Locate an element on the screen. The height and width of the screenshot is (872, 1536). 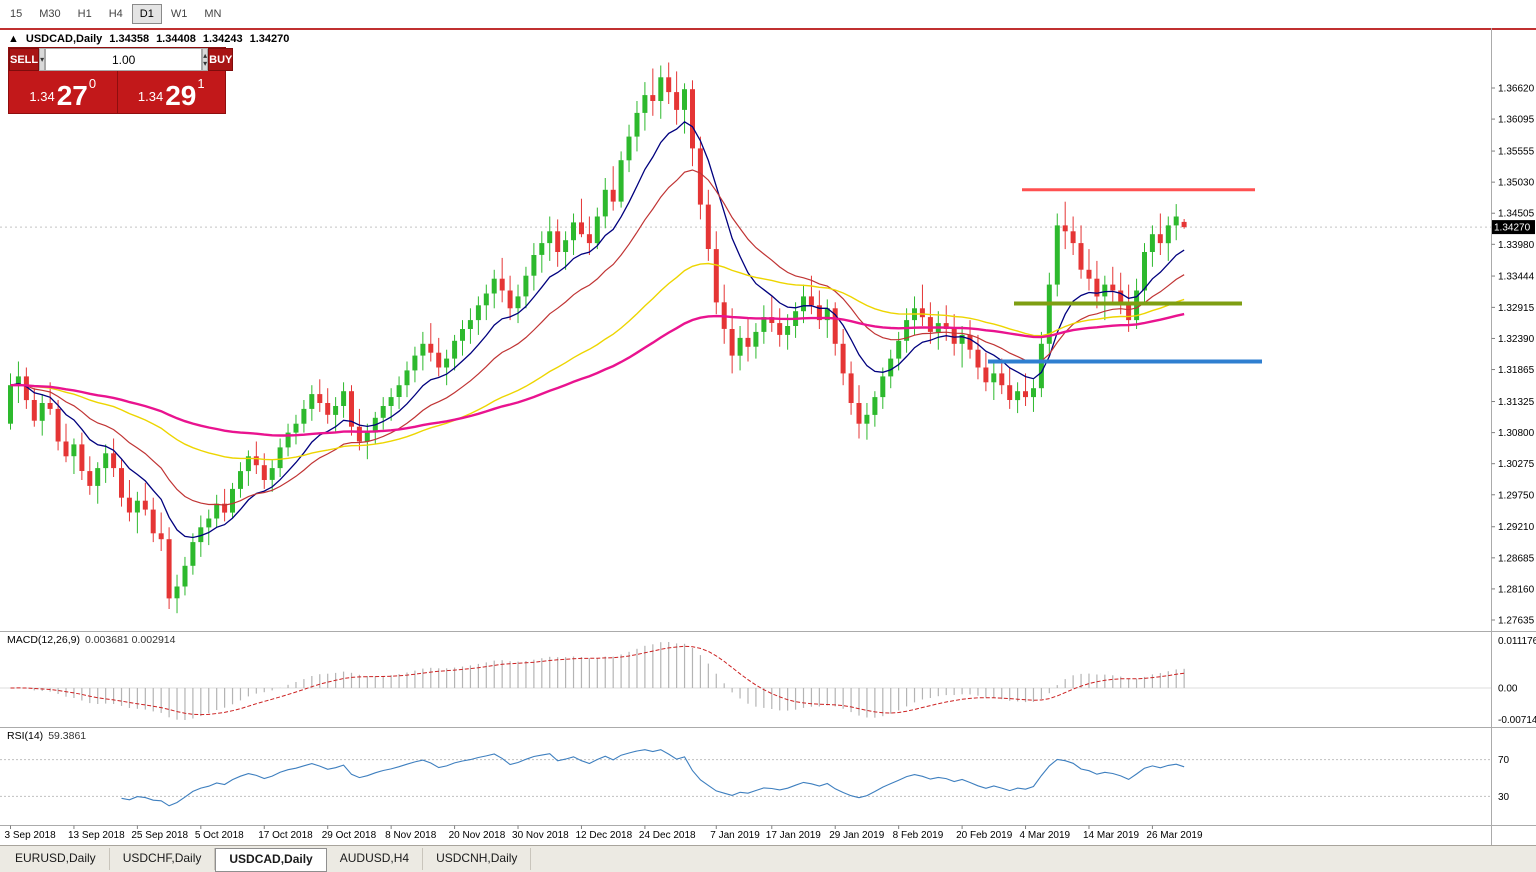
current-price-tag is located at coordinates (1513, 227).